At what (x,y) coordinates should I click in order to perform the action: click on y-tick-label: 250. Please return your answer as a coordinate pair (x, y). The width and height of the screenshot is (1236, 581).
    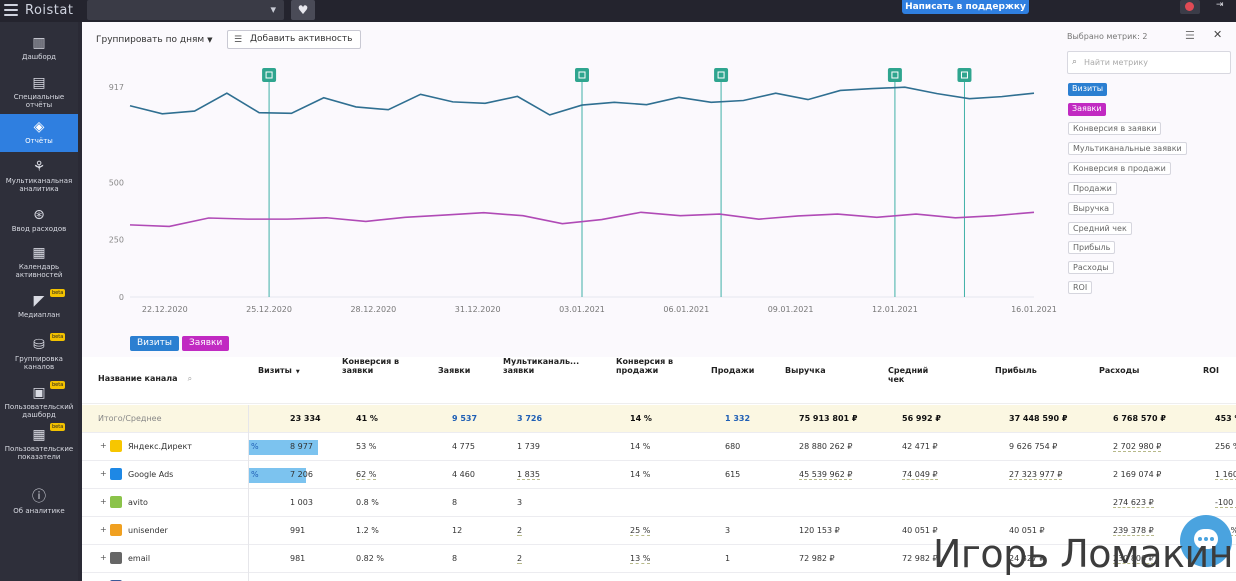
    Looking at the image, I should click on (116, 240).